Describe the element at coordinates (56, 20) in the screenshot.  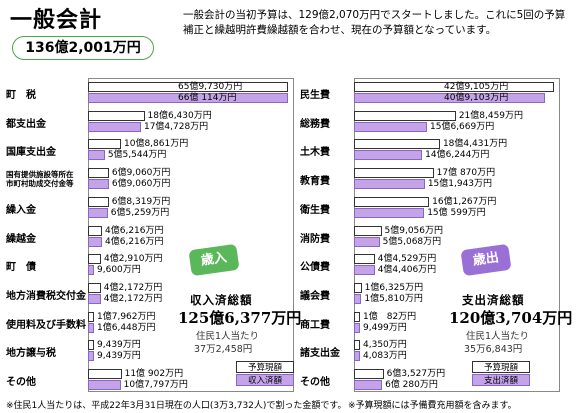
I see `page-title: 一般会計` at that location.